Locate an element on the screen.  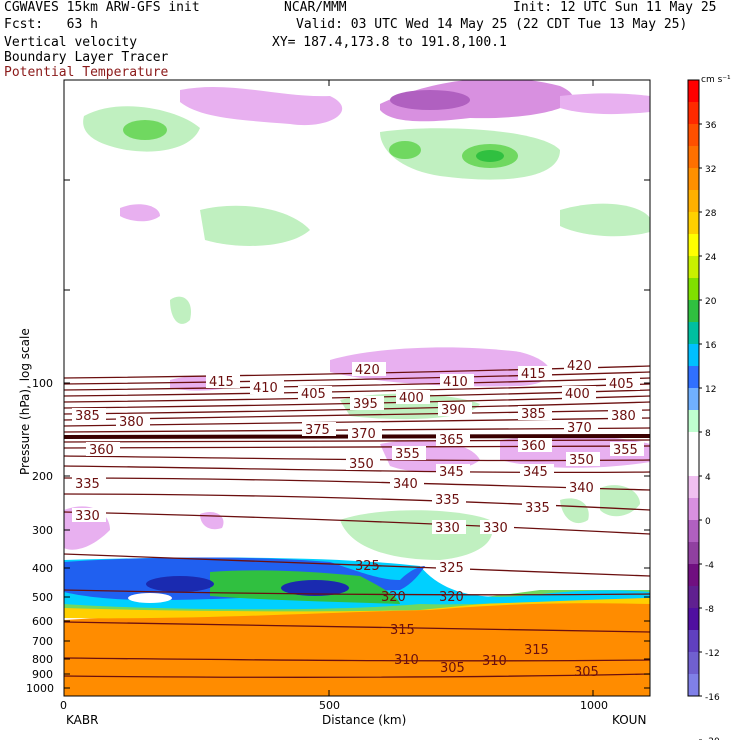
colorbar-unit: cm s⁻¹ is located at coordinates (716, 80).